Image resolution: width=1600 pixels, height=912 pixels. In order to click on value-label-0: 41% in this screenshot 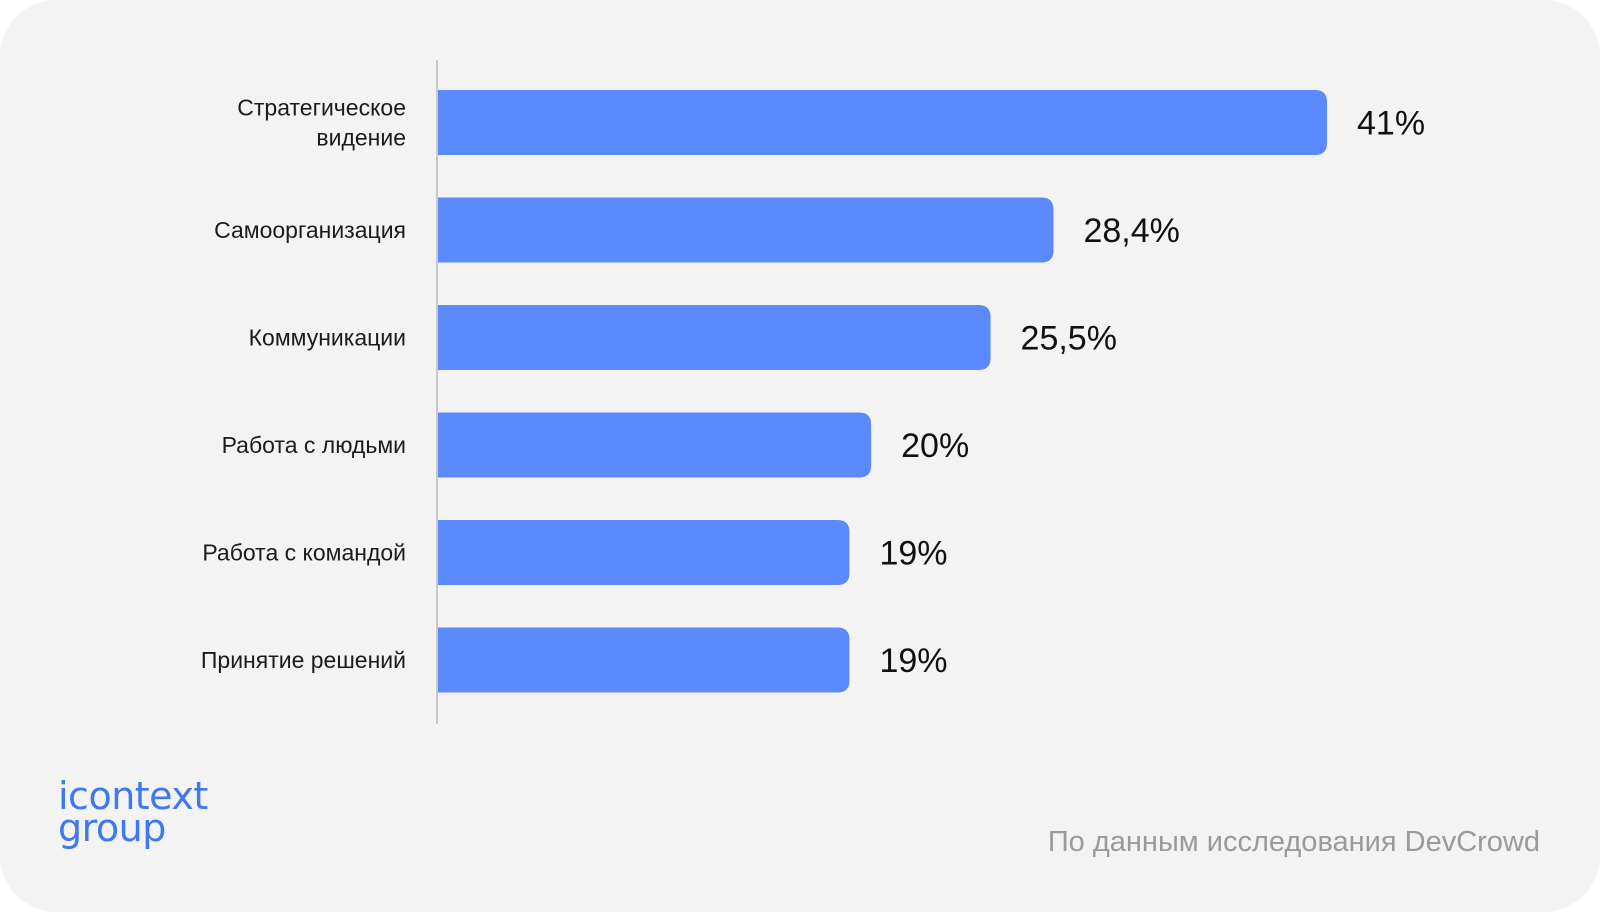, I will do `click(1391, 124)`.